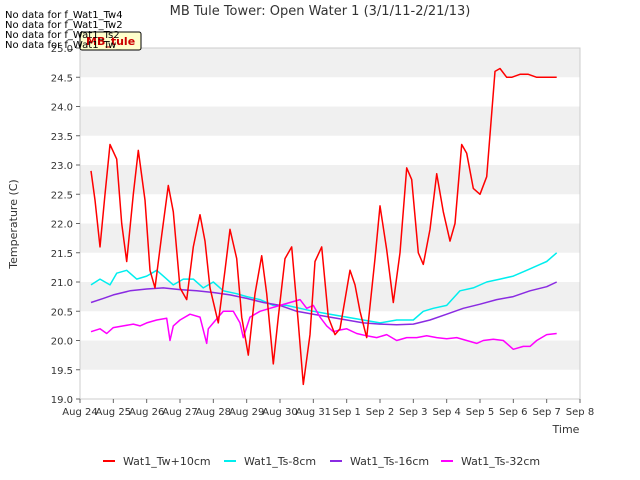  Describe the element at coordinates (62, 254) in the screenshot. I see `y-tick-label: 21.5` at that location.